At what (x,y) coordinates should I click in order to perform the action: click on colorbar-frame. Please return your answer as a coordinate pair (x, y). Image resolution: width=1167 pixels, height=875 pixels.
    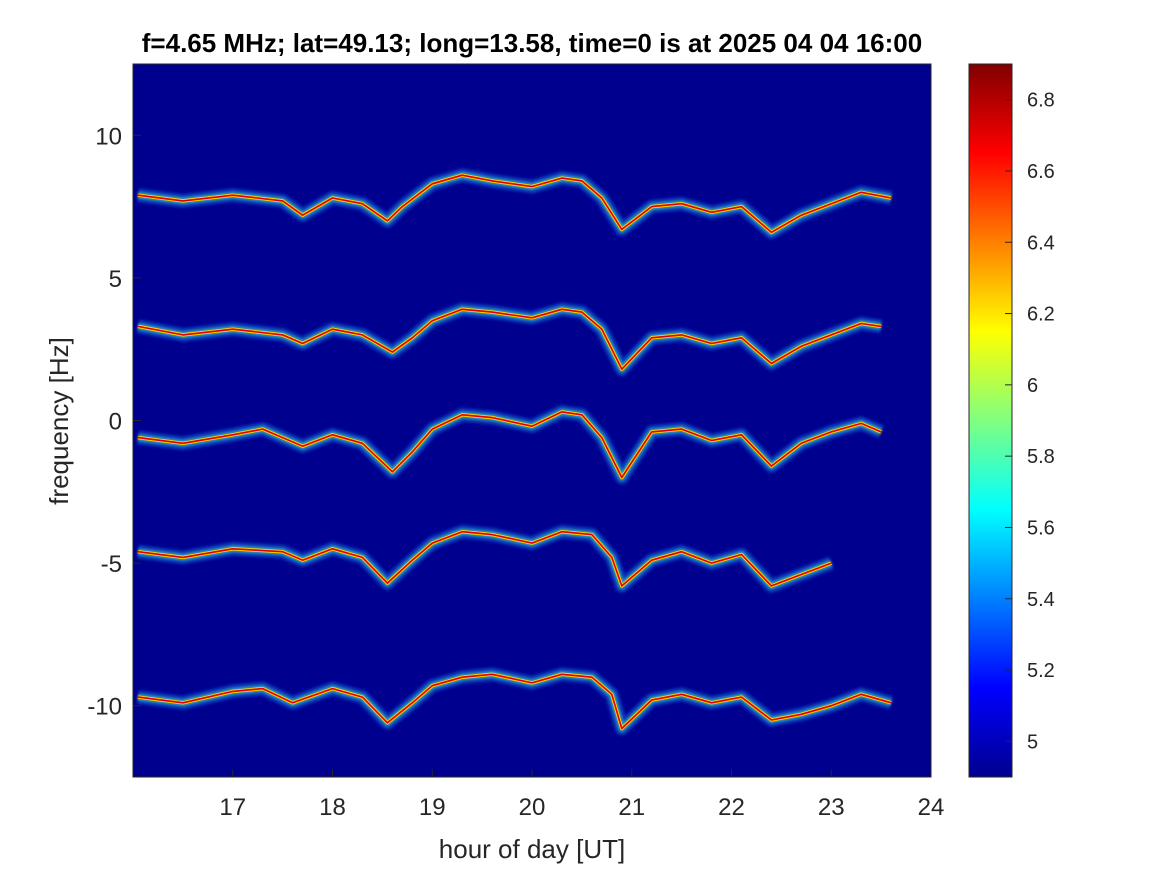
    Looking at the image, I should click on (990, 420).